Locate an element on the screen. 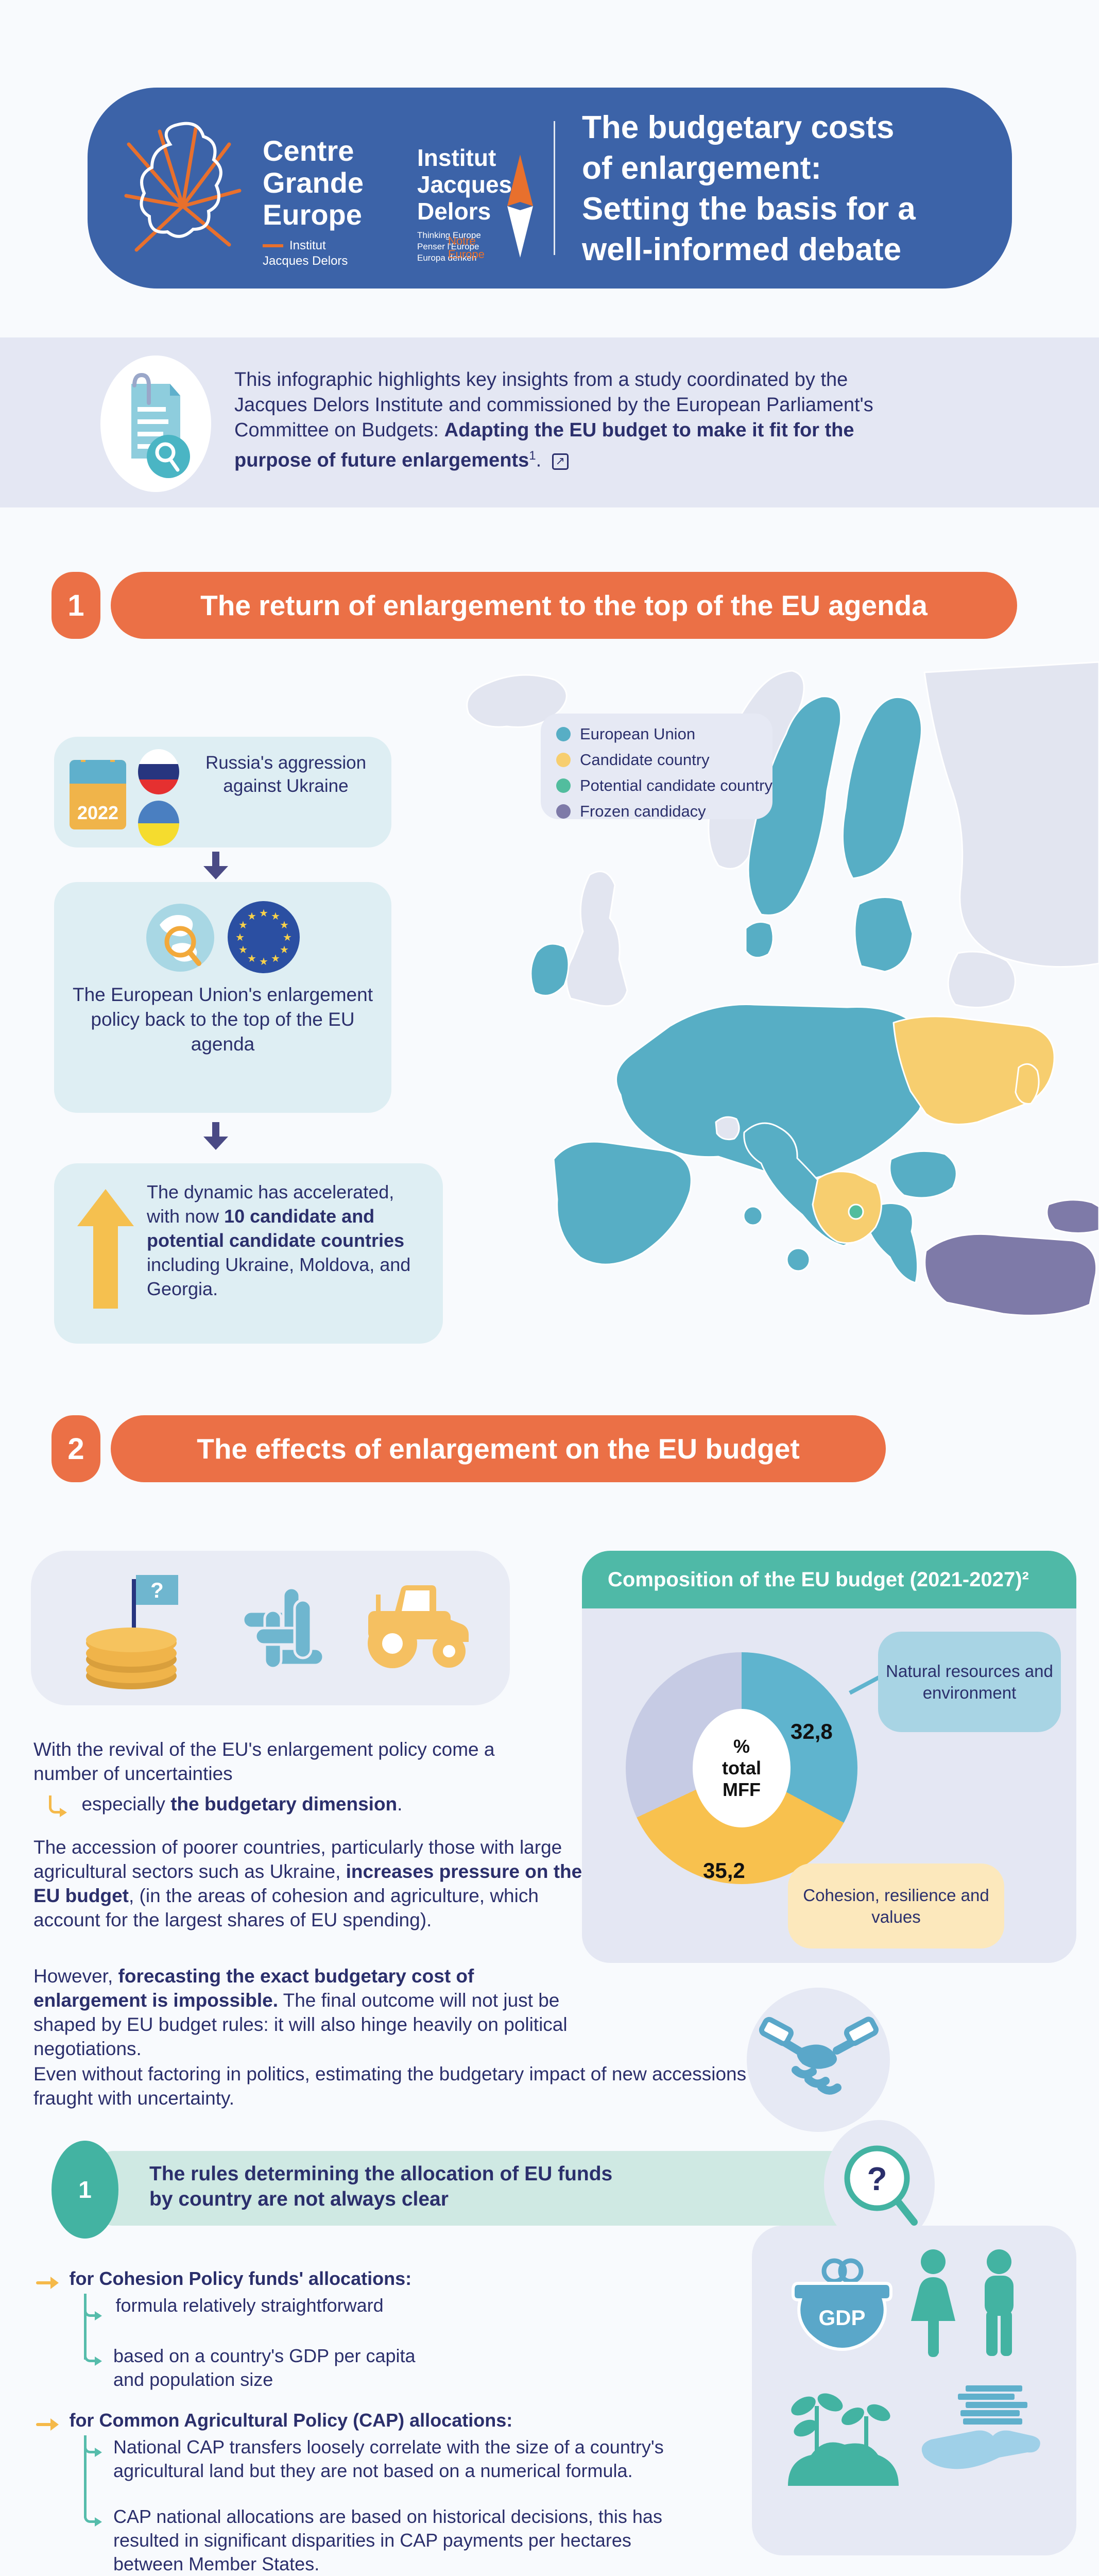 The height and width of the screenshot is (2576, 1099). europe-map is located at coordinates (782, 988).